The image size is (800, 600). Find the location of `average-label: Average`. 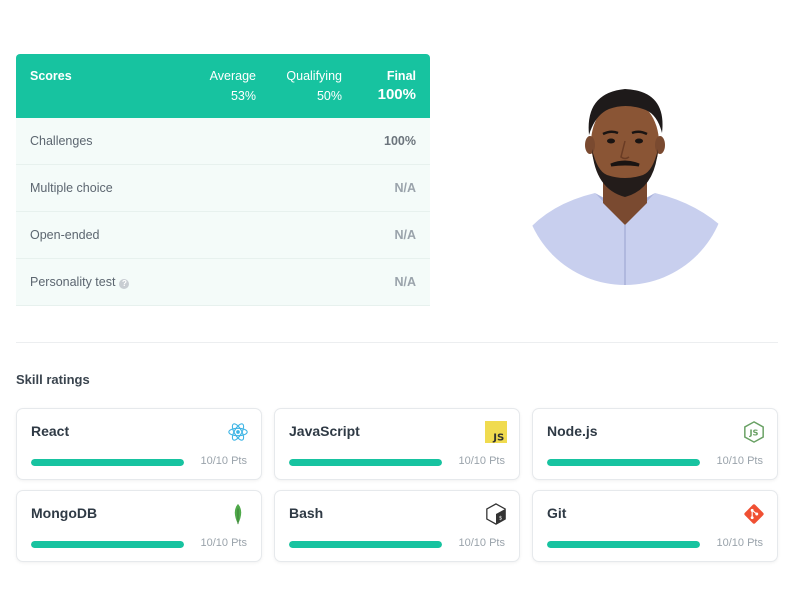

average-label: Average is located at coordinates (232, 76).